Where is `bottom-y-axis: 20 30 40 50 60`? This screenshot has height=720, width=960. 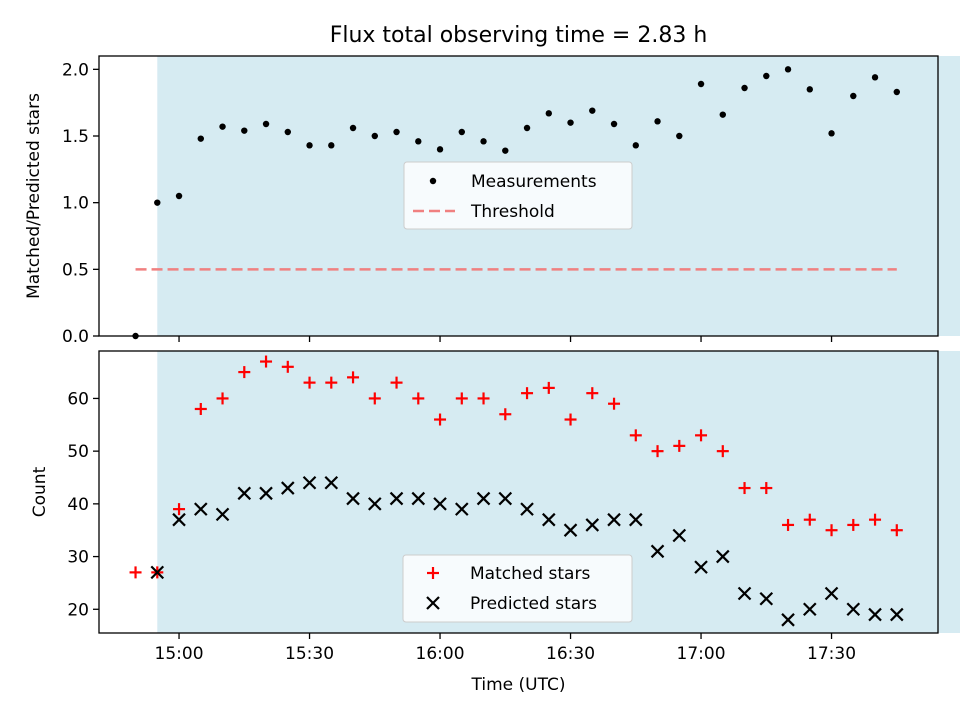
bottom-y-axis: 20 30 40 50 60 is located at coordinates (83, 504).